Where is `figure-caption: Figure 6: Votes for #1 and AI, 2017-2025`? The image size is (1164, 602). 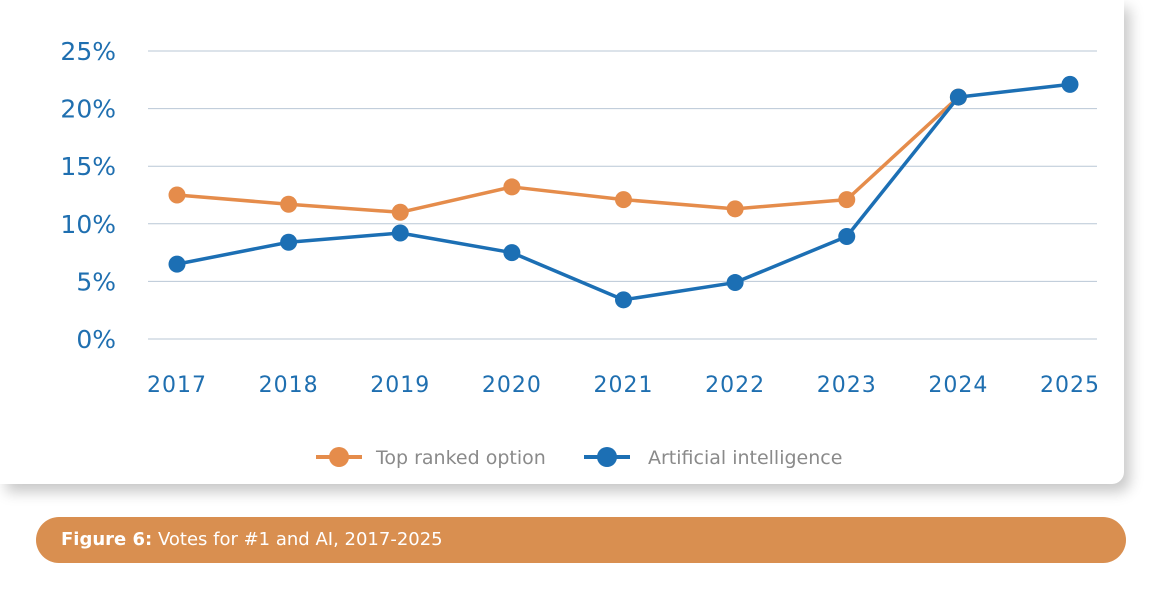 figure-caption: Figure 6: Votes for #1 and AI, 2017-2025 is located at coordinates (581, 540).